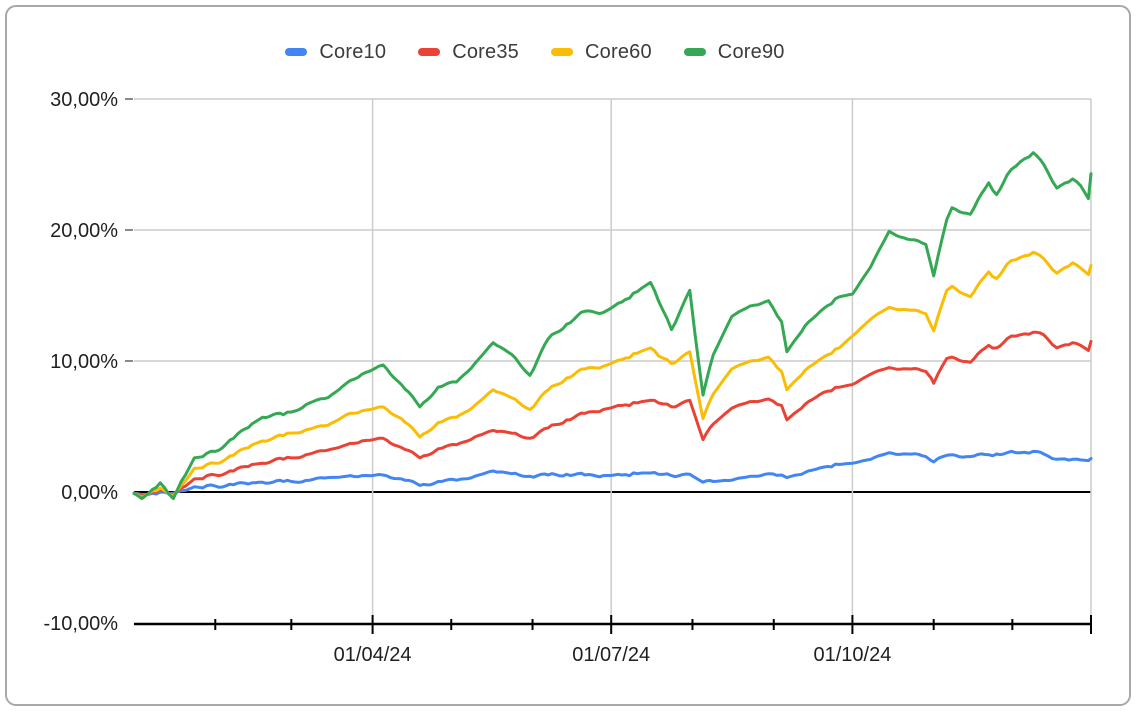 The height and width of the screenshot is (711, 1136). Describe the element at coordinates (485, 52) in the screenshot. I see `legend-label-core35: Core35` at that location.